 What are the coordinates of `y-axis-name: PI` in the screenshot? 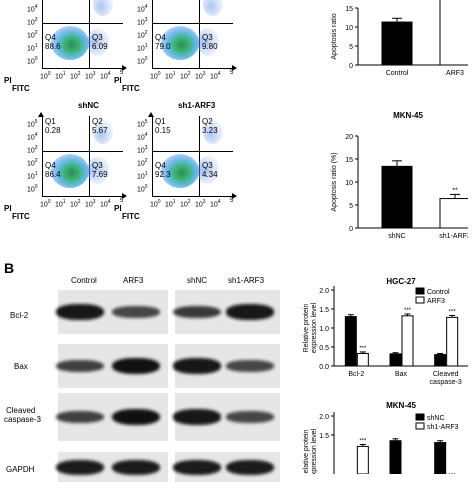 It's located at (8, 208).